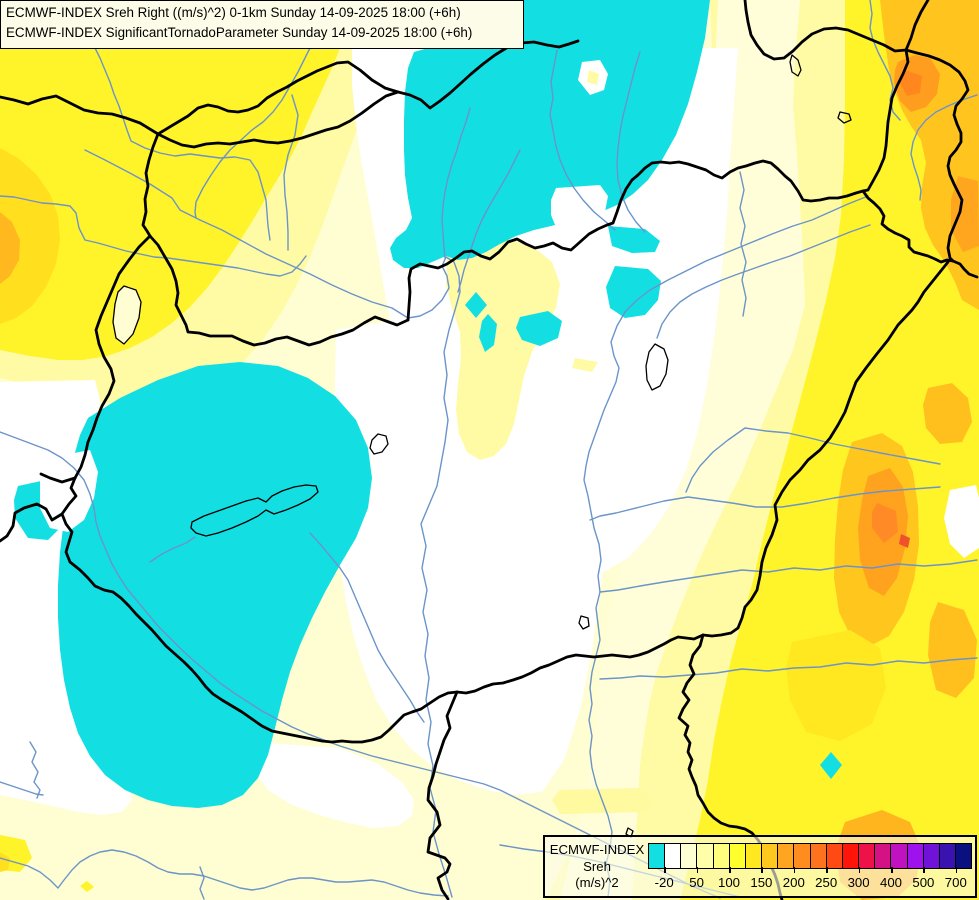 The width and height of the screenshot is (979, 900). I want to click on legend-tick-label: 200, so click(793, 882).